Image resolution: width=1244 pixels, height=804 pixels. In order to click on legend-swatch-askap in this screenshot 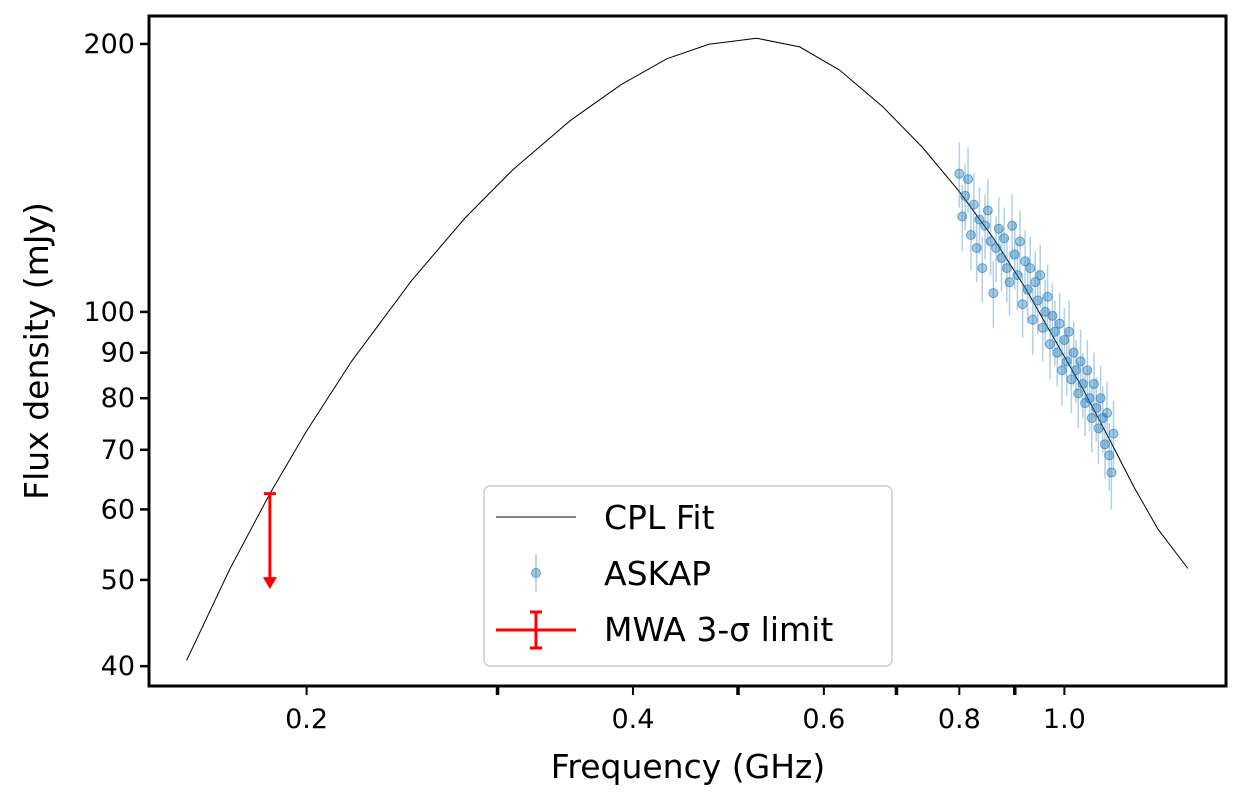, I will do `click(536, 573)`.